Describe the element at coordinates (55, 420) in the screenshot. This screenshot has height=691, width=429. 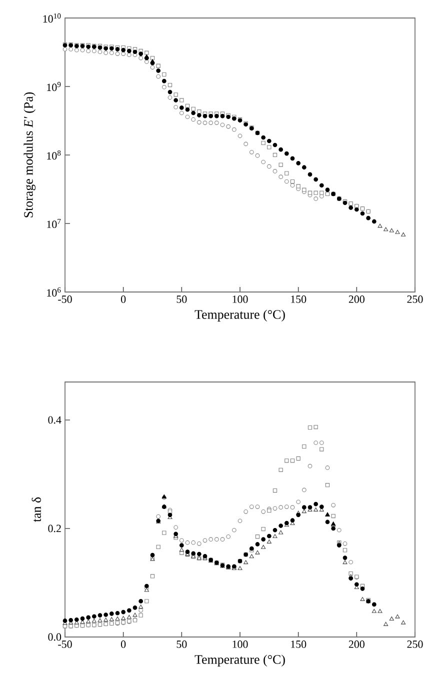
I see `y-tick-label: 0.4` at that location.